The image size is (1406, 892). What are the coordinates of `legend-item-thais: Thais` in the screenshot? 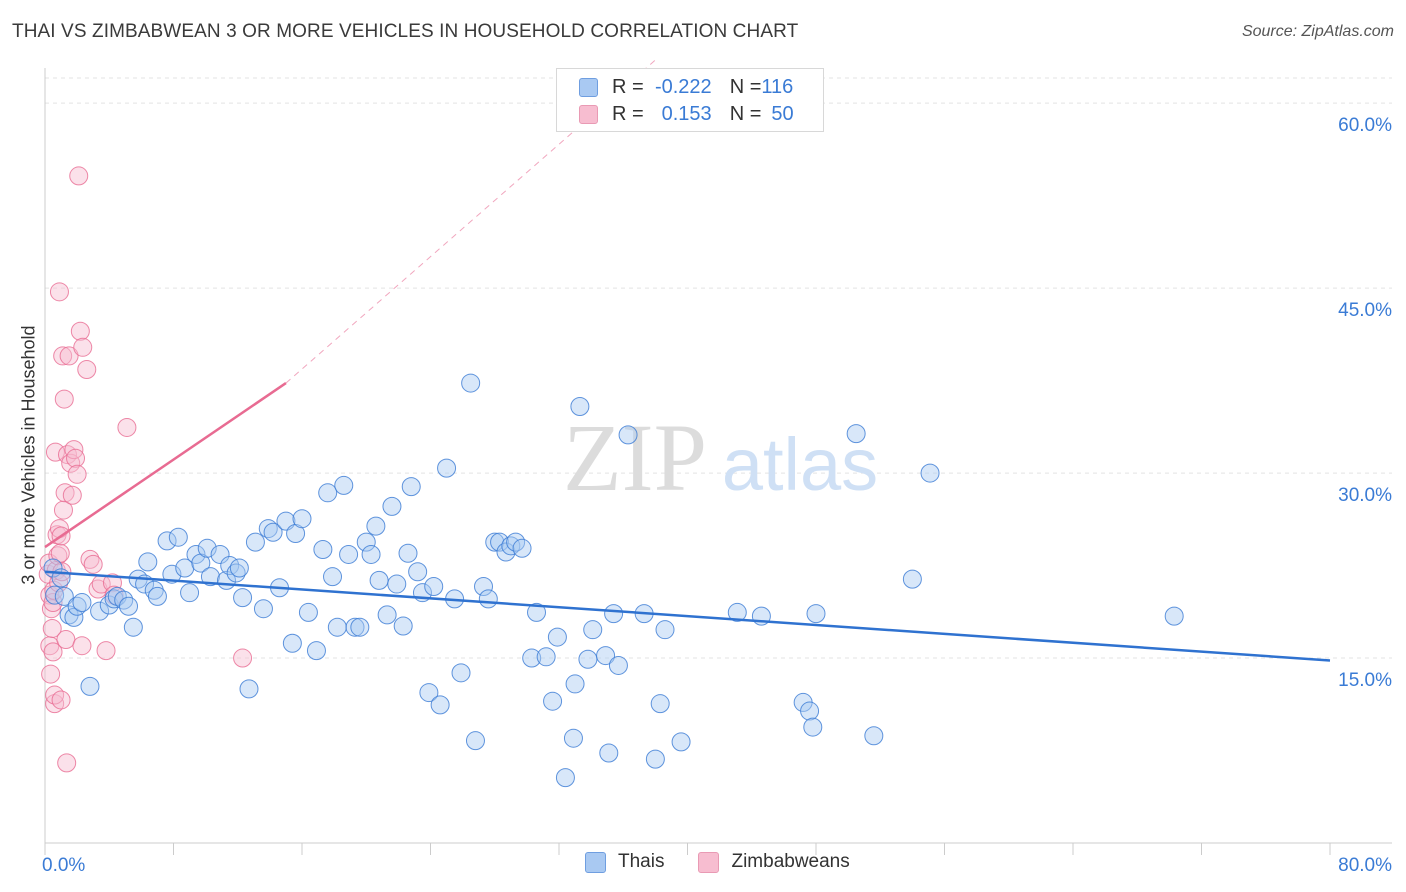 It's located at (624, 862).